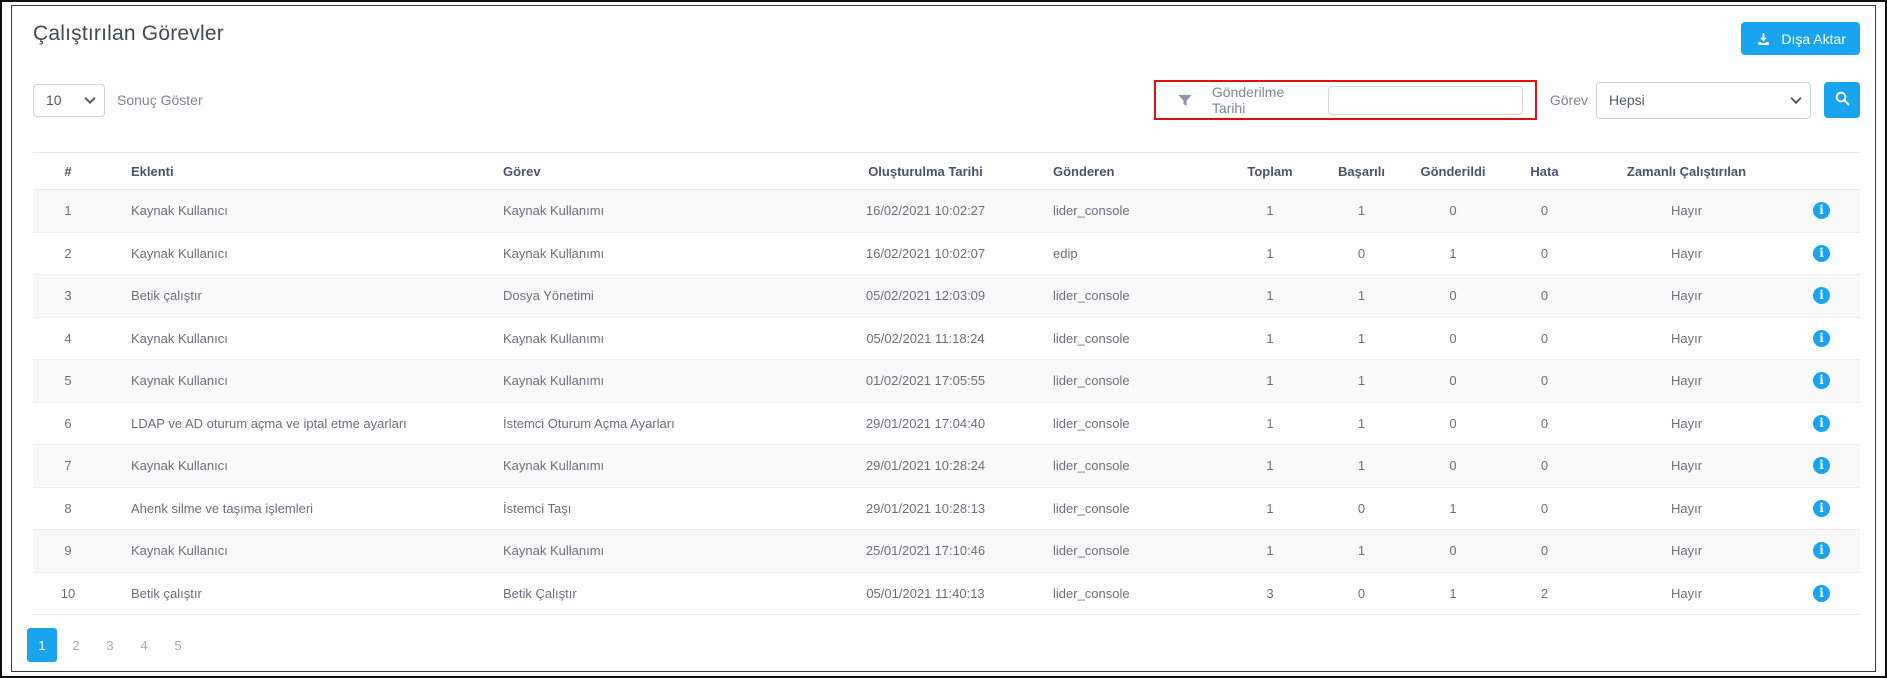  I want to click on cell-task: İstemci Oturum Açma Ayarları, so click(589, 423).